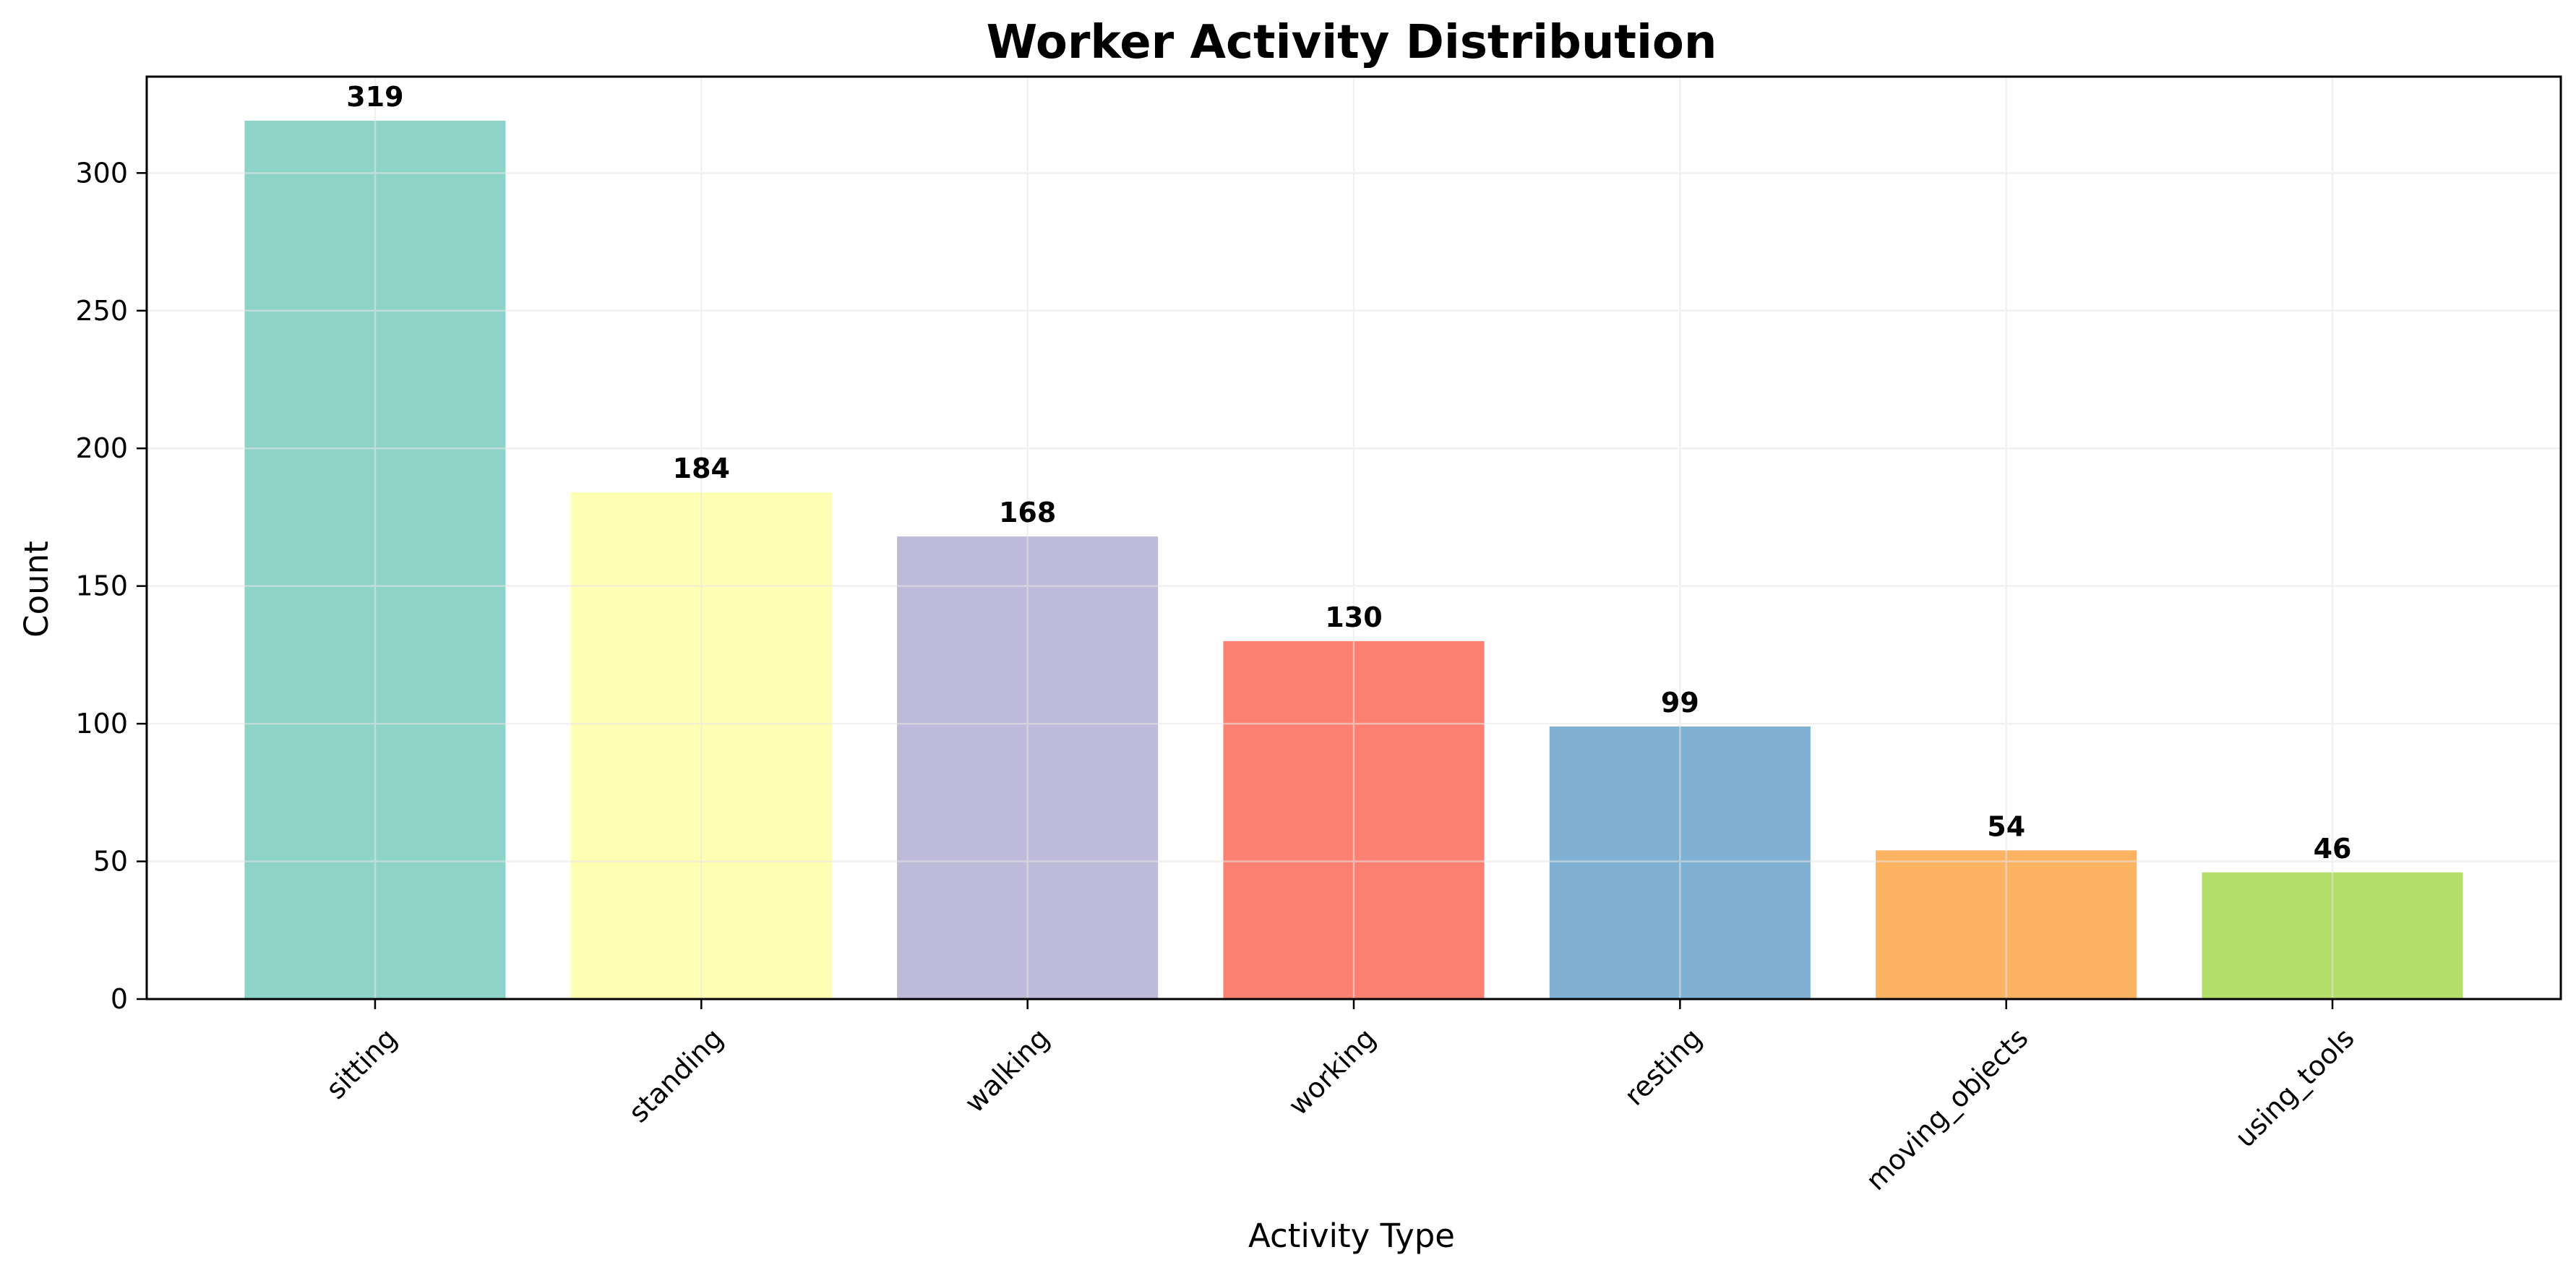 The image size is (2576, 1281). I want to click on y-tick-label: 100, so click(102, 724).